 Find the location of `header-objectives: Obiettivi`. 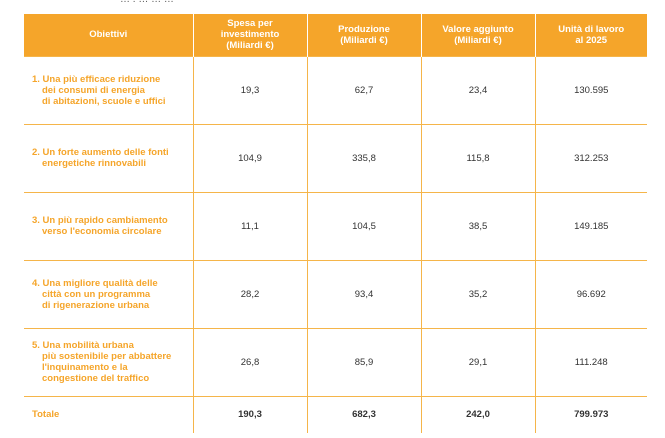

header-objectives: Obiettivi is located at coordinates (109, 35).